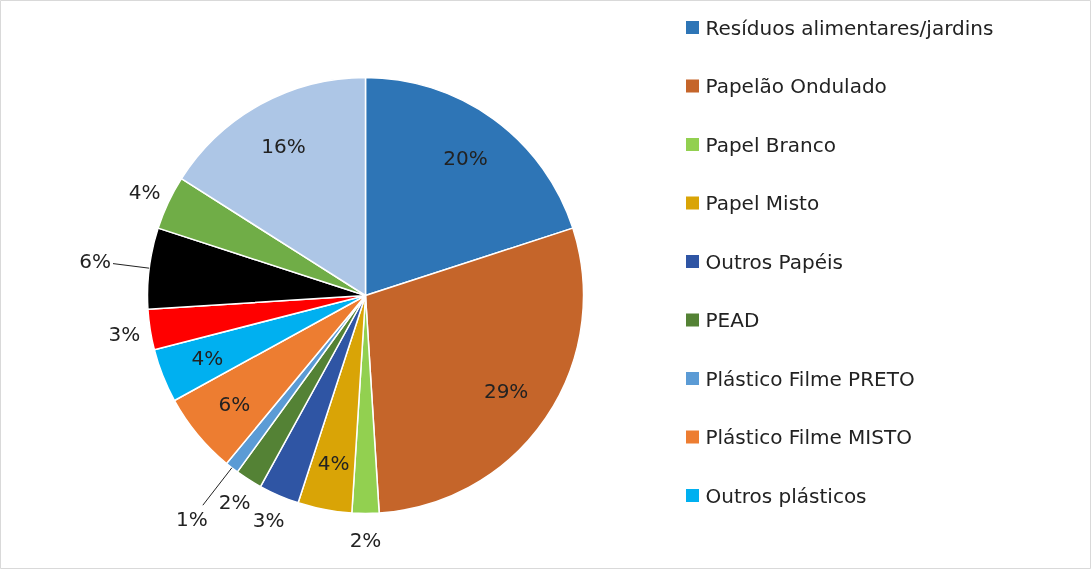 Image resolution: width=1091 pixels, height=569 pixels. Describe the element at coordinates (786, 495) in the screenshot. I see `legend-label: Outros plásticos` at that location.